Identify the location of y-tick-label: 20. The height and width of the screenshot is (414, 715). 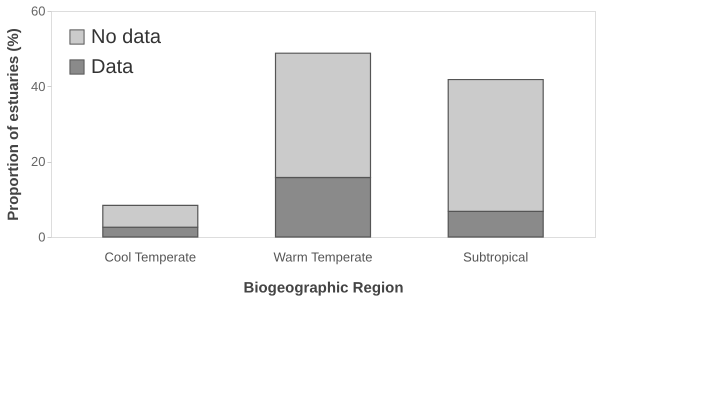
(38, 162).